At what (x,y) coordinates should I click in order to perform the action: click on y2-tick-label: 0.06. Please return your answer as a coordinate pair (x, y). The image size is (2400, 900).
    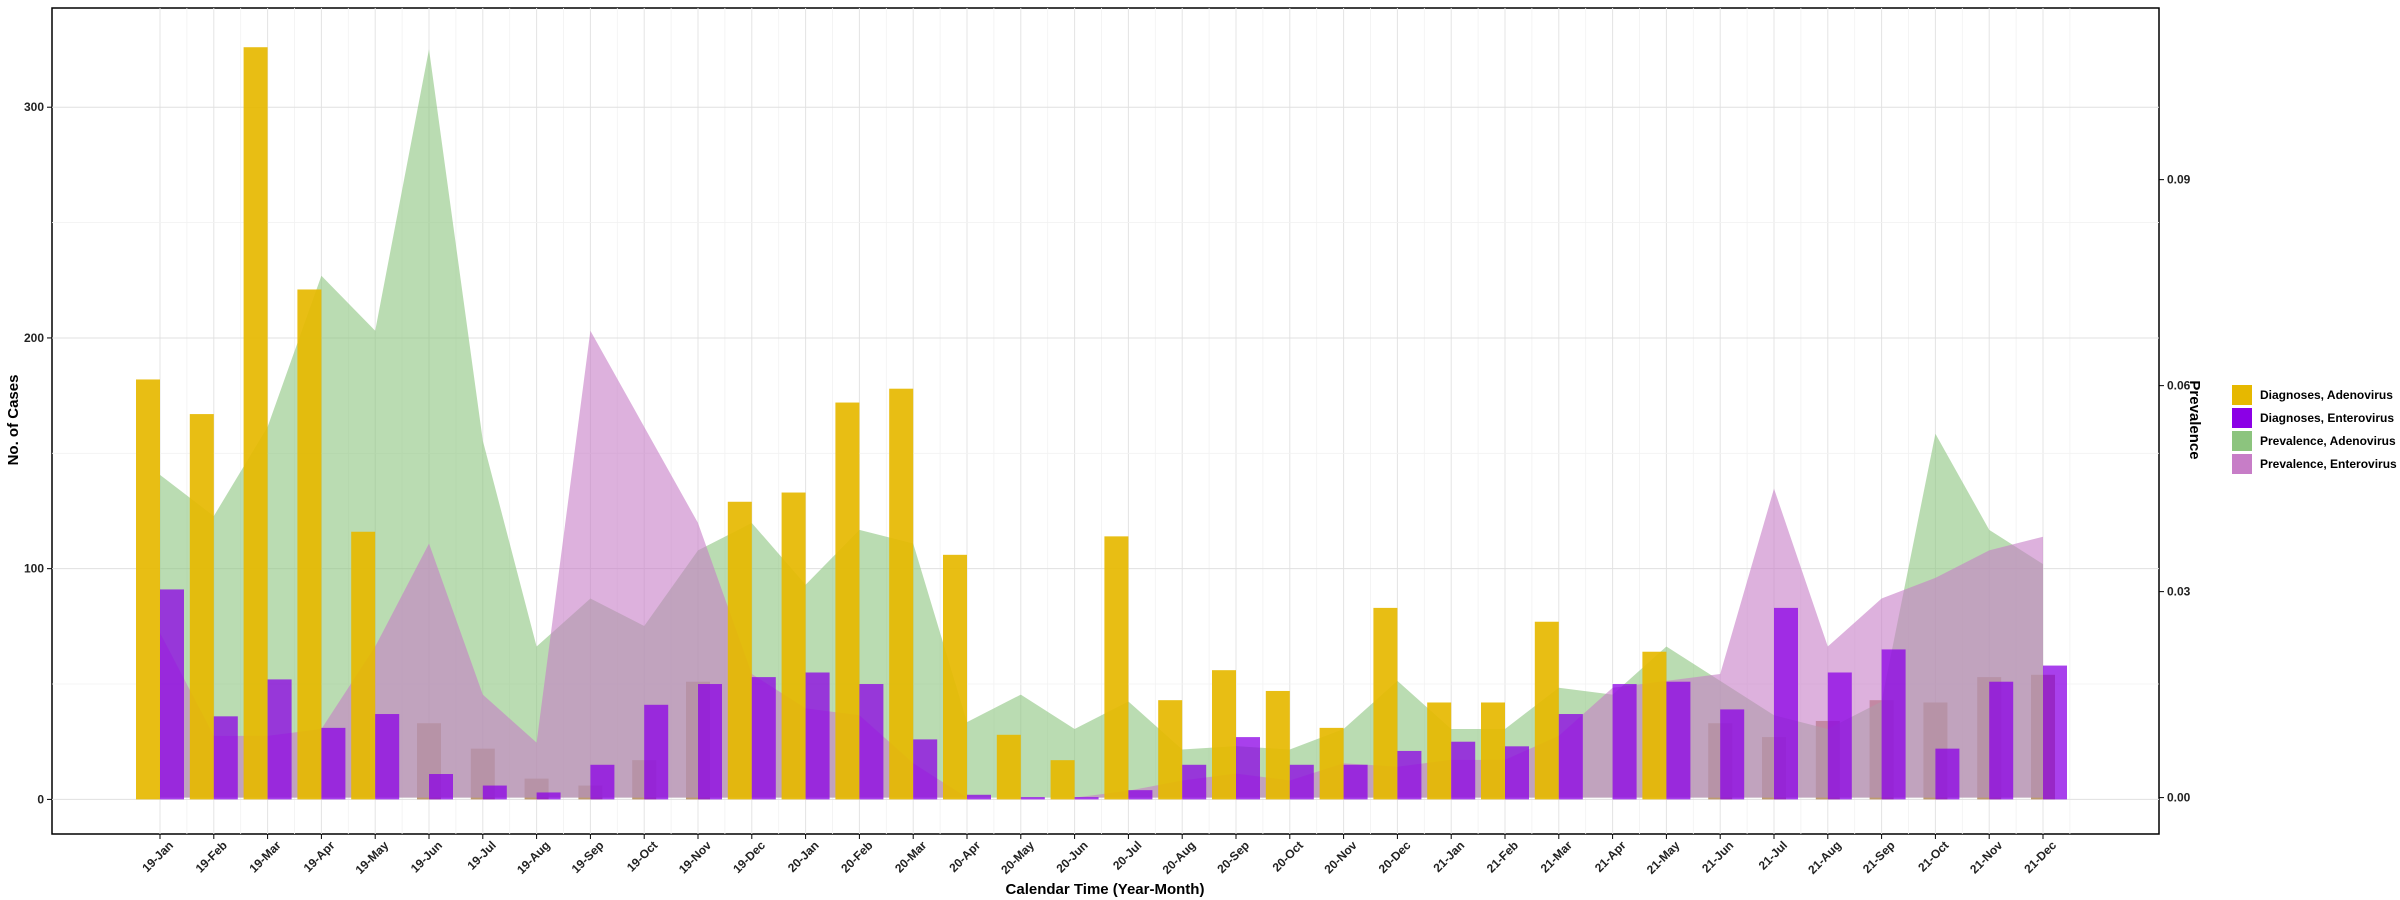
    Looking at the image, I should click on (2179, 386).